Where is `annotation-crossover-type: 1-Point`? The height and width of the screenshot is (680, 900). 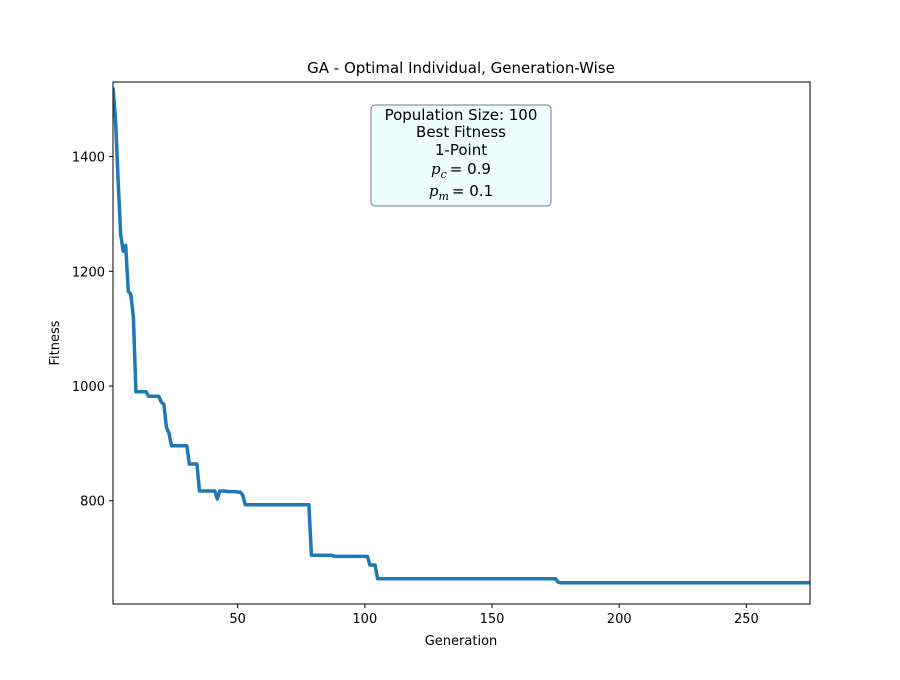 annotation-crossover-type: 1-Point is located at coordinates (461, 150).